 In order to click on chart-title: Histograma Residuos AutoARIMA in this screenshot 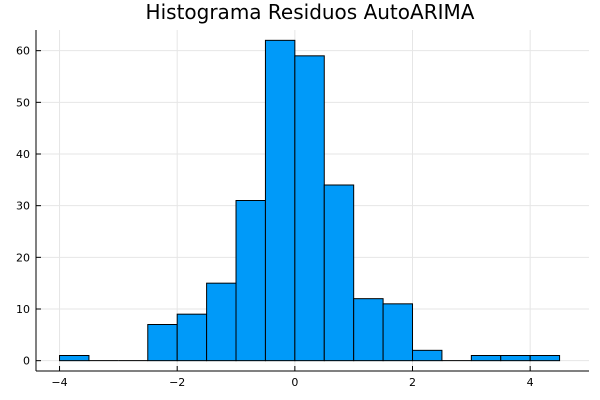, I will do `click(310, 12)`.